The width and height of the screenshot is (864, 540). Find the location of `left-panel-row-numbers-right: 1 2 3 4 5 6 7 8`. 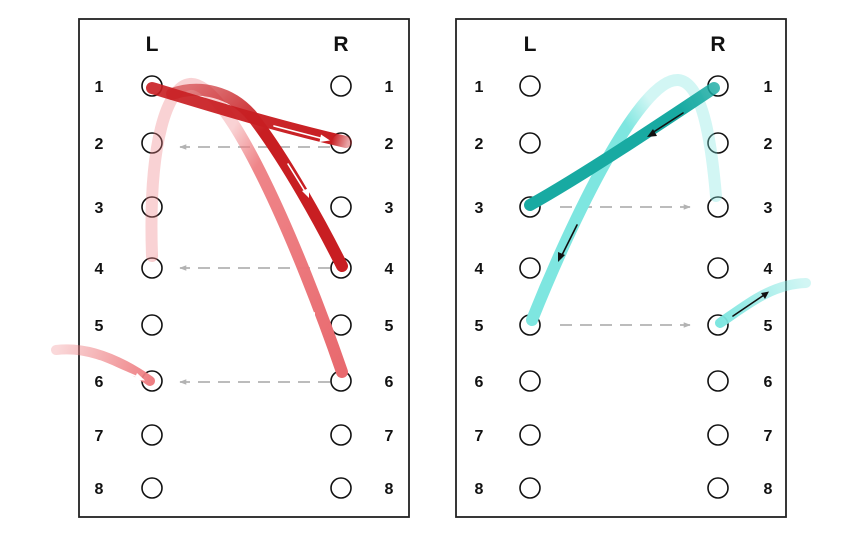

left-panel-row-numbers-right: 1 2 3 4 5 6 7 8 is located at coordinates (389, 288).